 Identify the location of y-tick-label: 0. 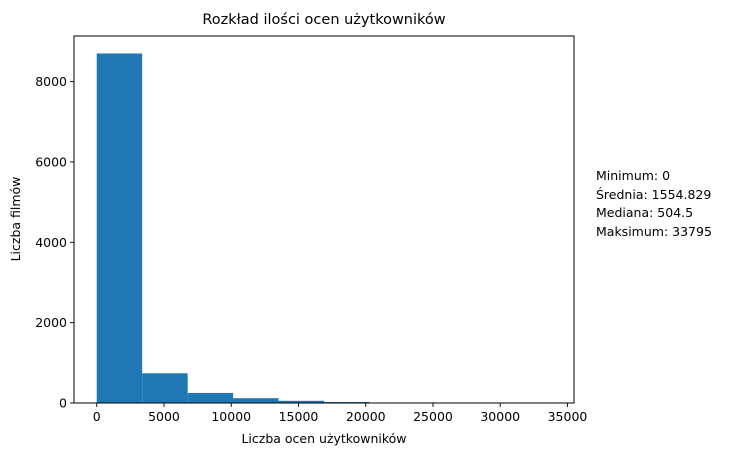
(63, 403).